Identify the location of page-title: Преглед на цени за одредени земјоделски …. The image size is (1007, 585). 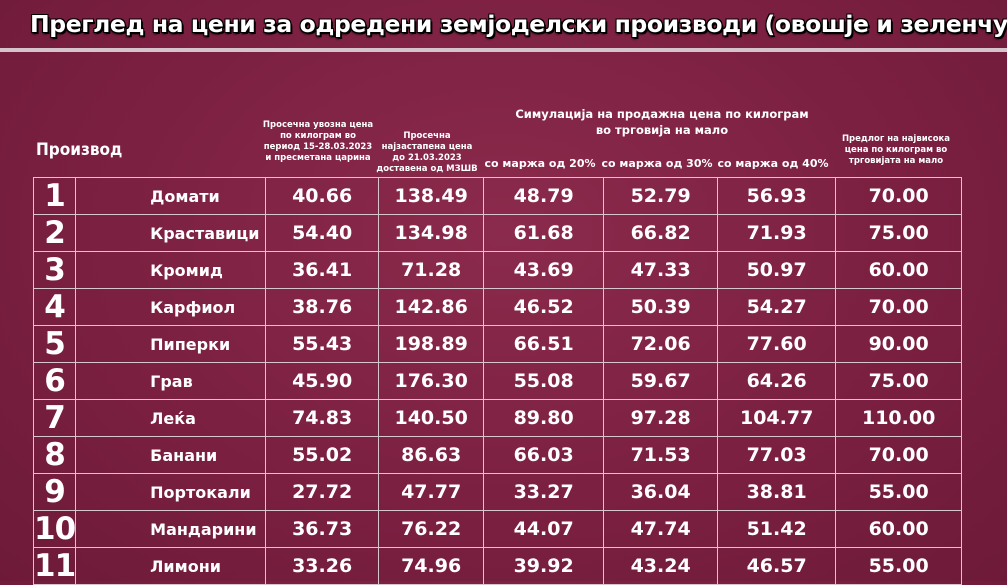
(518, 24).